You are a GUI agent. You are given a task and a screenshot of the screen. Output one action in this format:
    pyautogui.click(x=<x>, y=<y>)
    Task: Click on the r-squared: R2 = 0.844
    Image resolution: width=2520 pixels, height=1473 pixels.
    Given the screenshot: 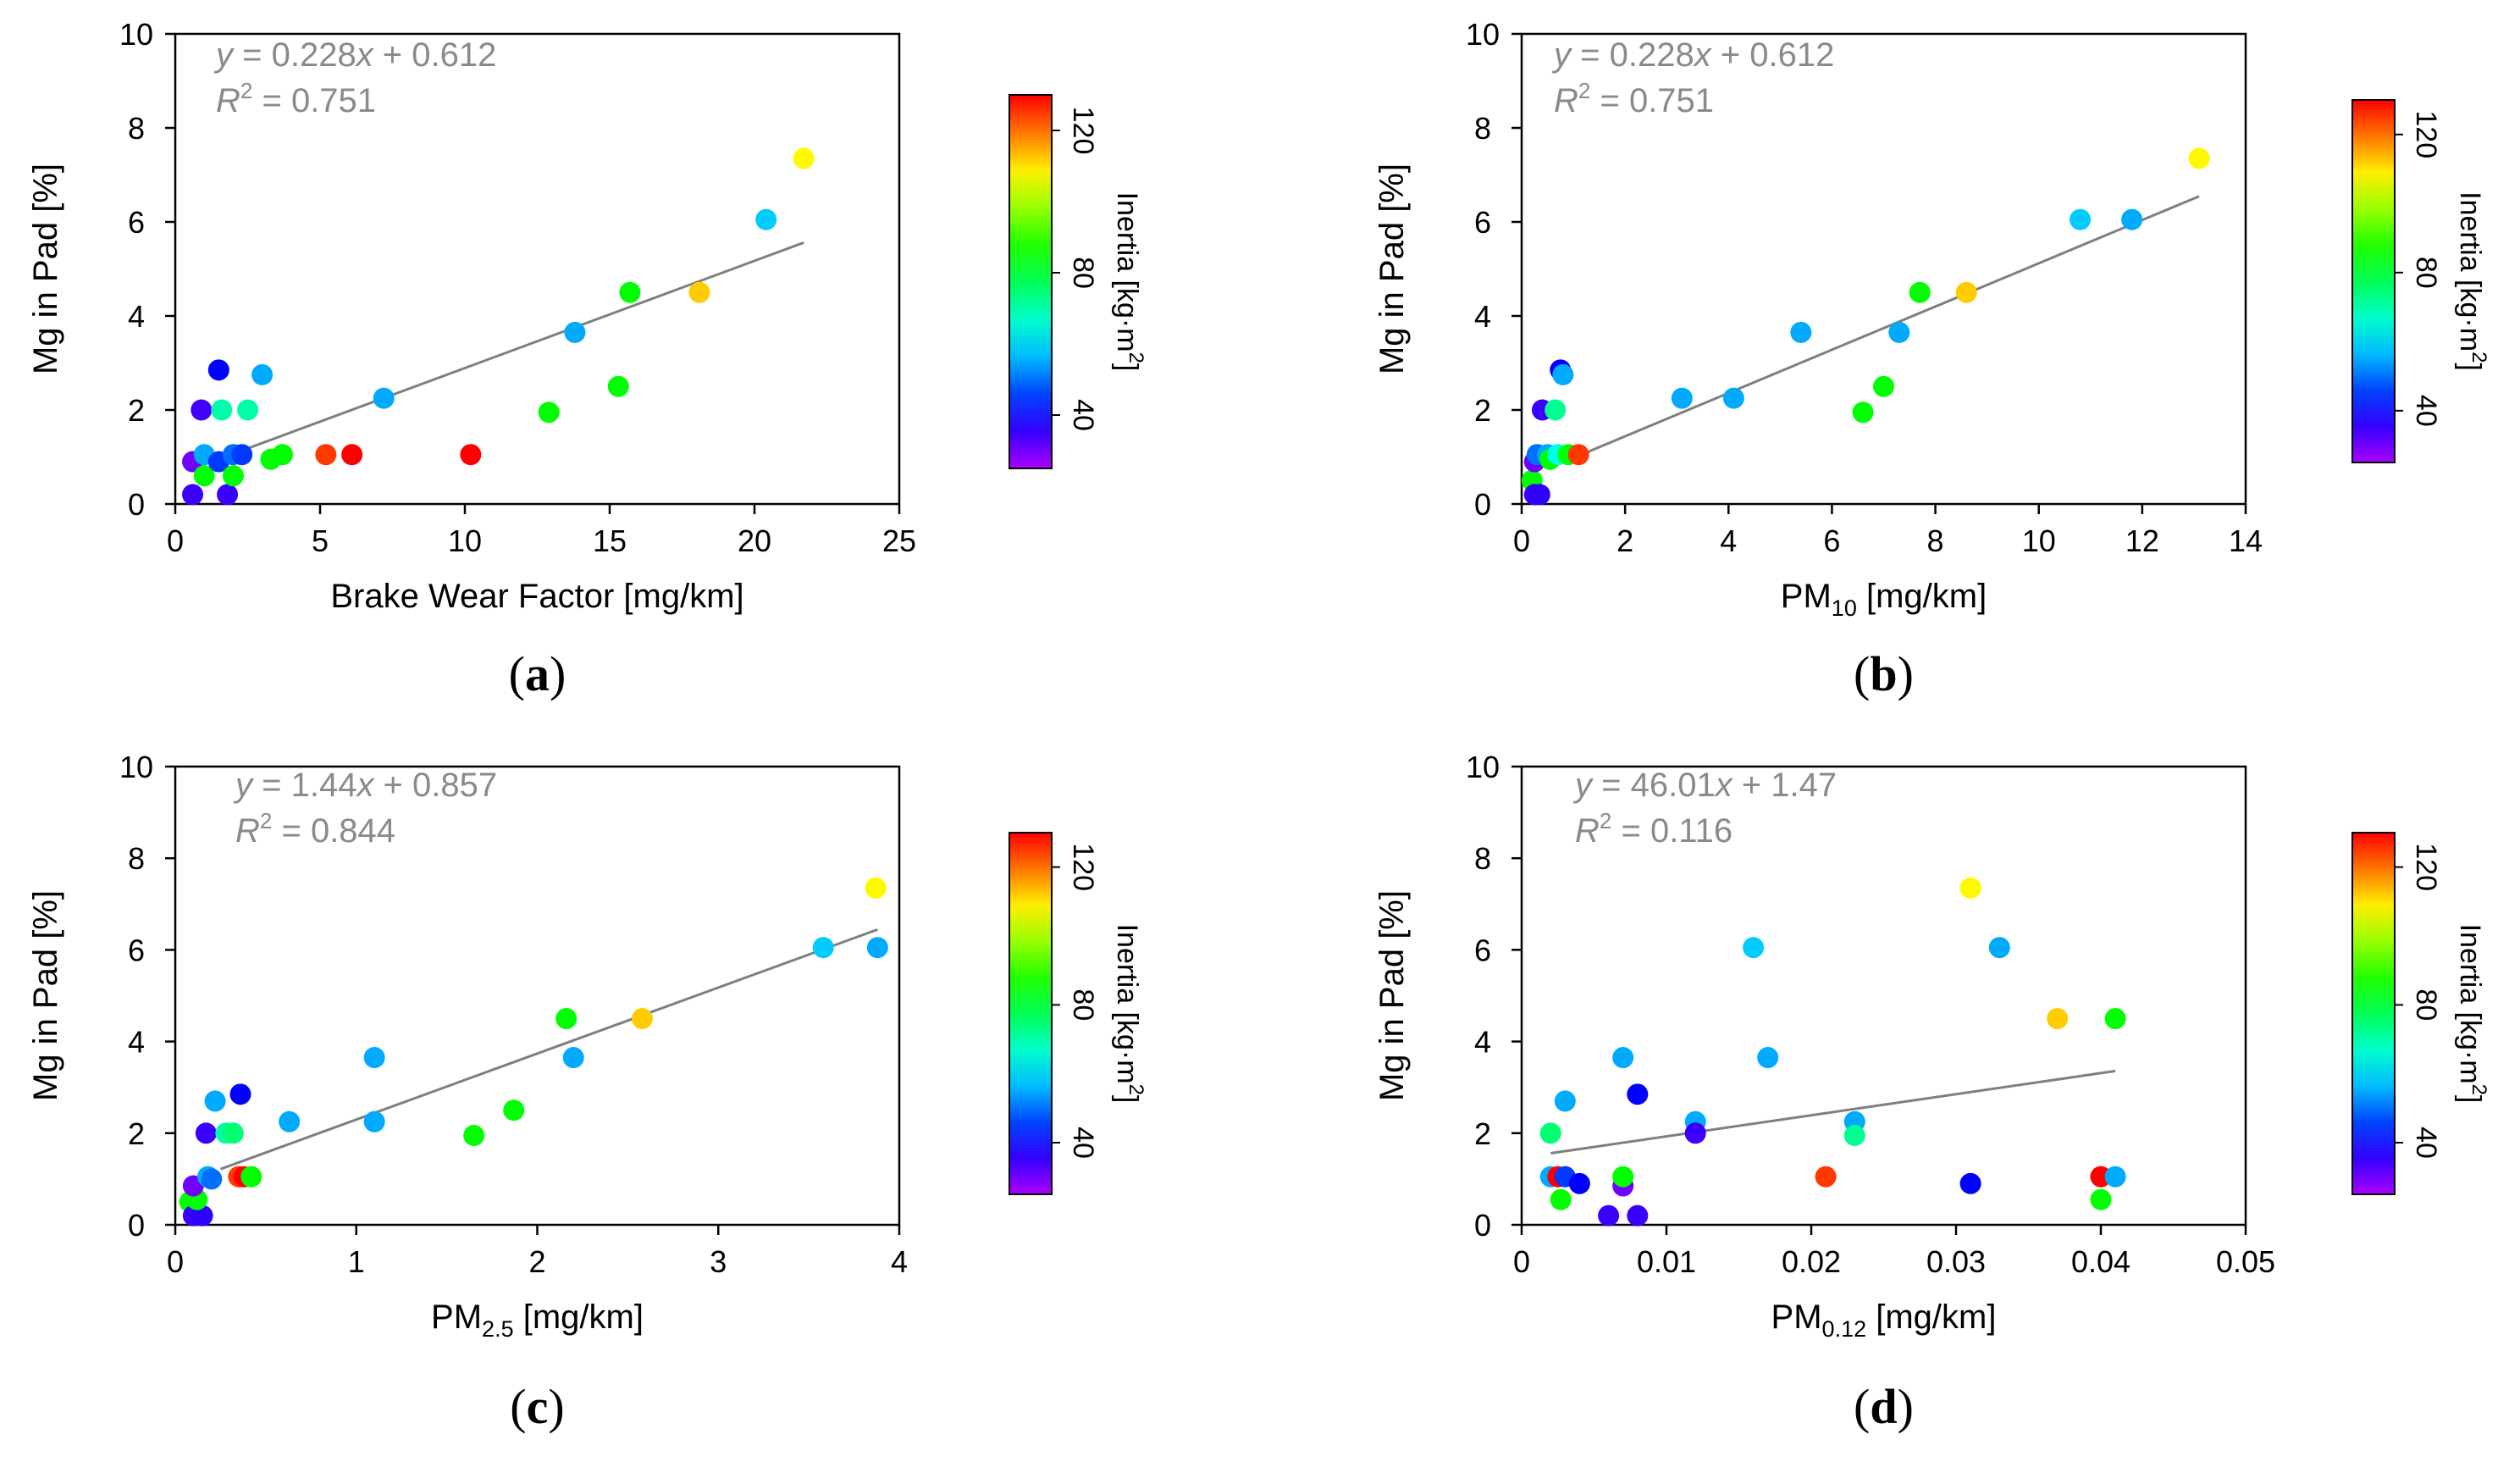 What is the action you would take?
    pyautogui.click(x=315, y=829)
    